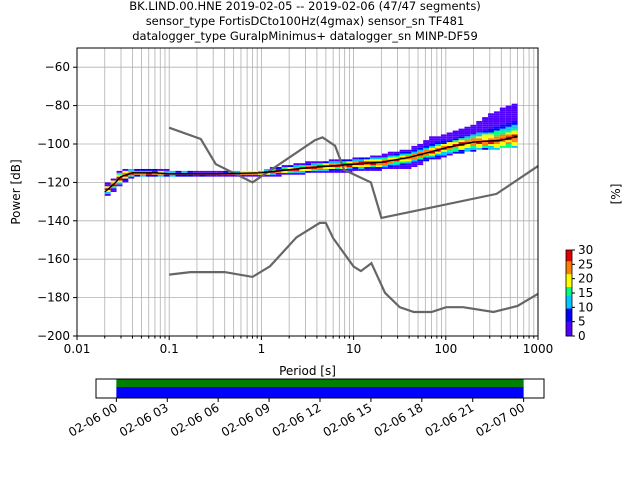  I want to click on x-tick-label: 0.1, so click(169, 349).